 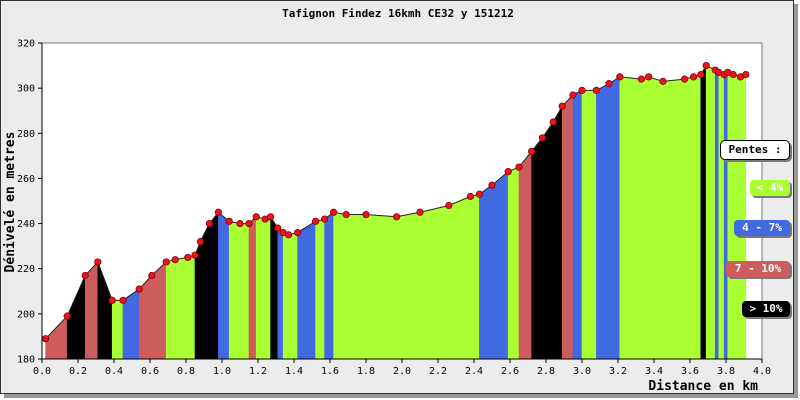 I want to click on x-tick-label: 2.2, so click(x=438, y=371).